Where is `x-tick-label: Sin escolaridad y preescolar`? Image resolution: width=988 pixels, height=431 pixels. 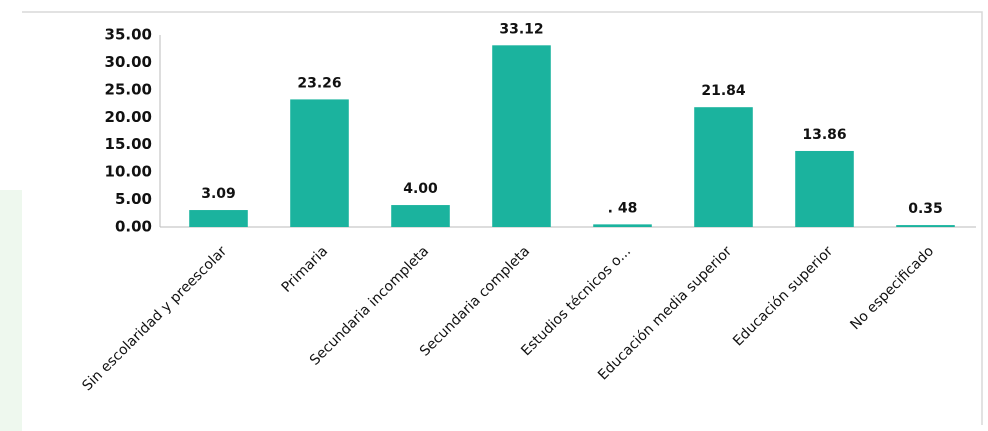
x-tick-label: Sin escolaridad y preescolar is located at coordinates (154, 318).